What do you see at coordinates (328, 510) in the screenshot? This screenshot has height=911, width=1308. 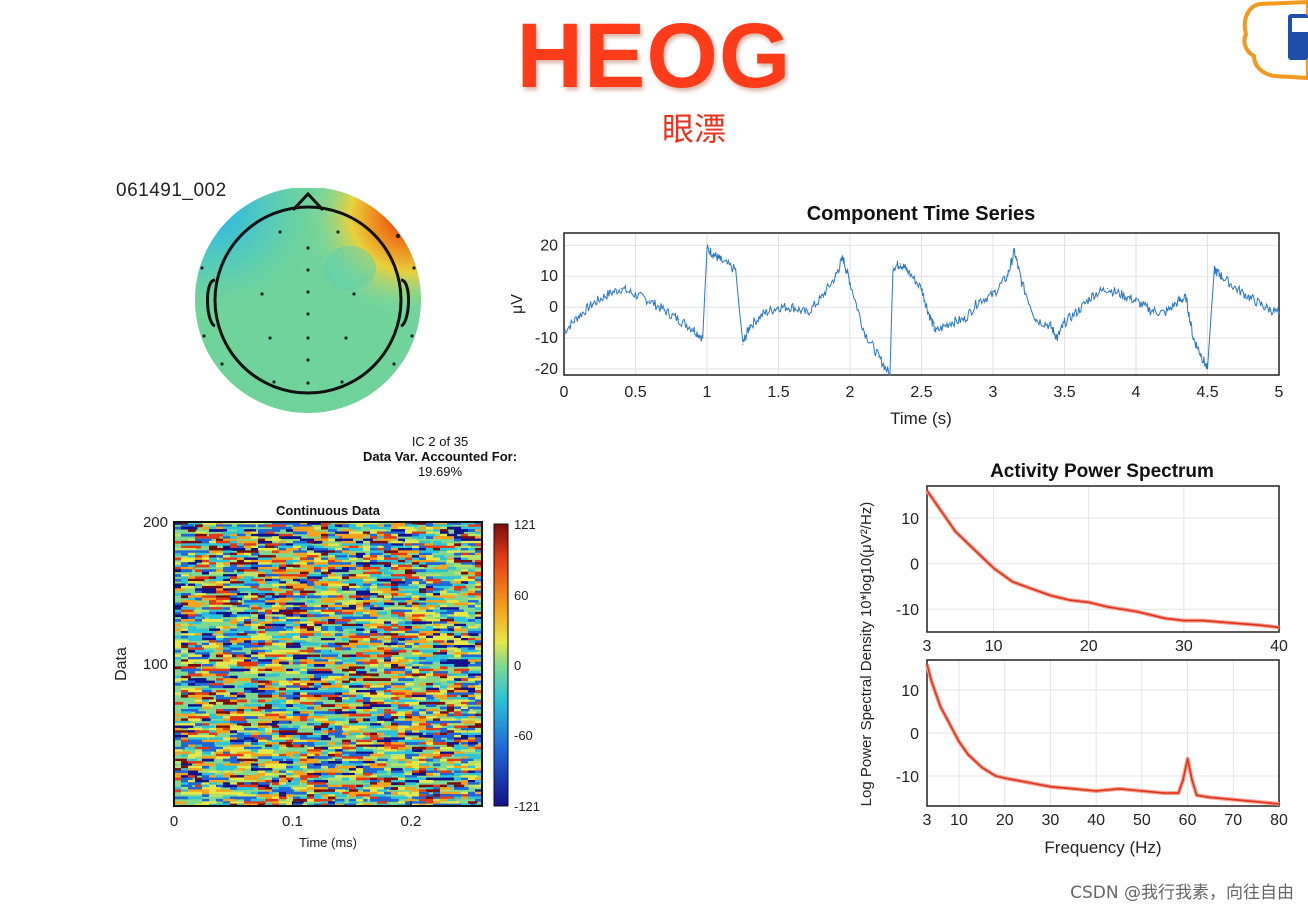 I see `chart-title: Continuous Data` at bounding box center [328, 510].